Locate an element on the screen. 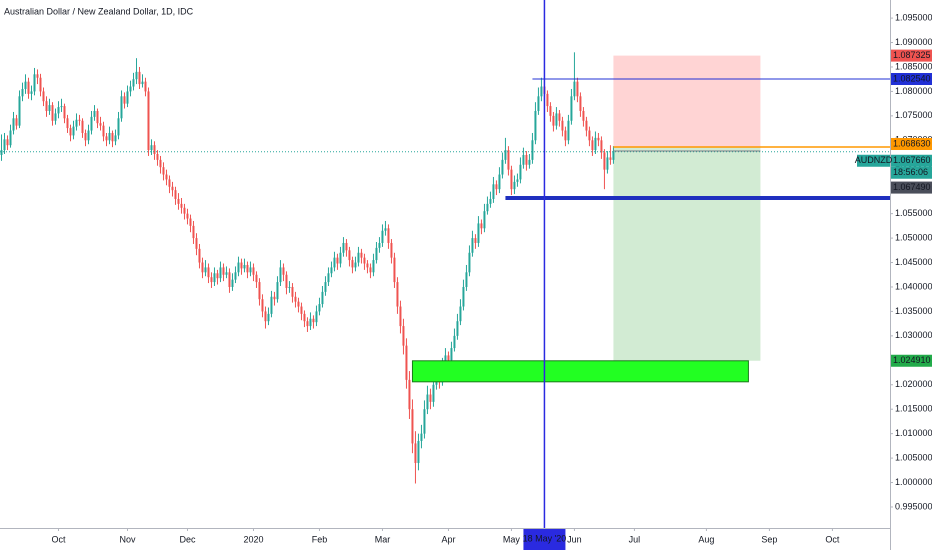 This screenshot has width=932, height=550. y-tick-label: 1.040000 is located at coordinates (913, 286).